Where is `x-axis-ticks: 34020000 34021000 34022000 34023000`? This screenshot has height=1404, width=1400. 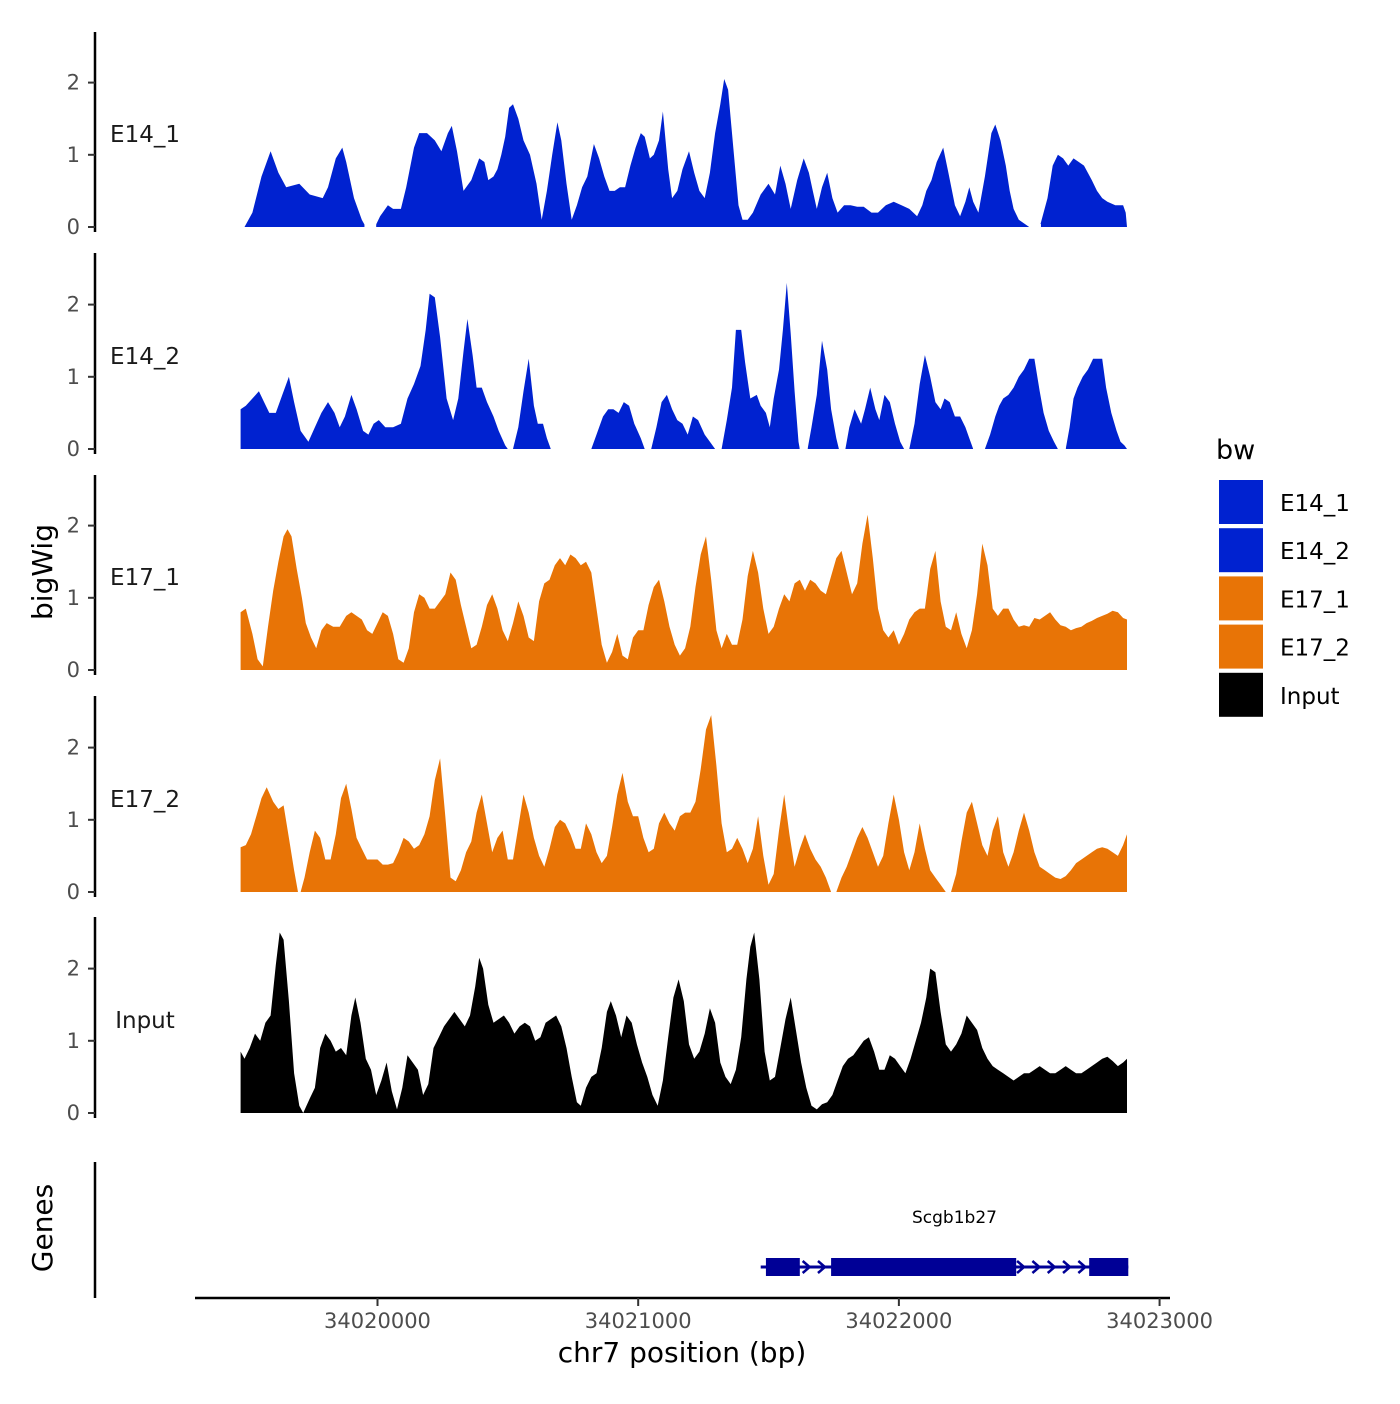 x-axis-ticks: 34020000 34021000 34022000 34023000 is located at coordinates (768, 1315).